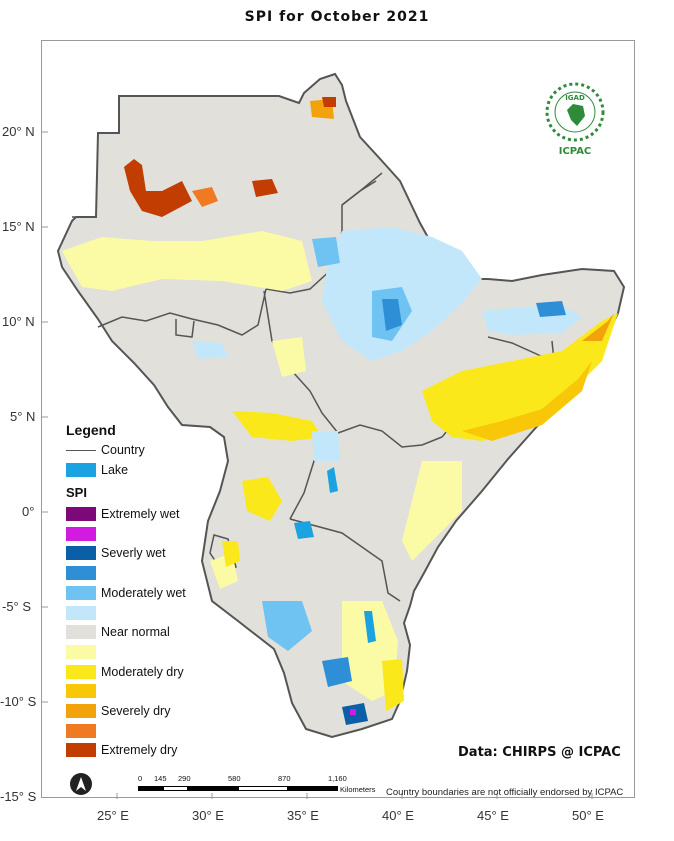 This screenshot has height=841, width=674. I want to click on y-tick-15n: 15° N, so click(18, 226).